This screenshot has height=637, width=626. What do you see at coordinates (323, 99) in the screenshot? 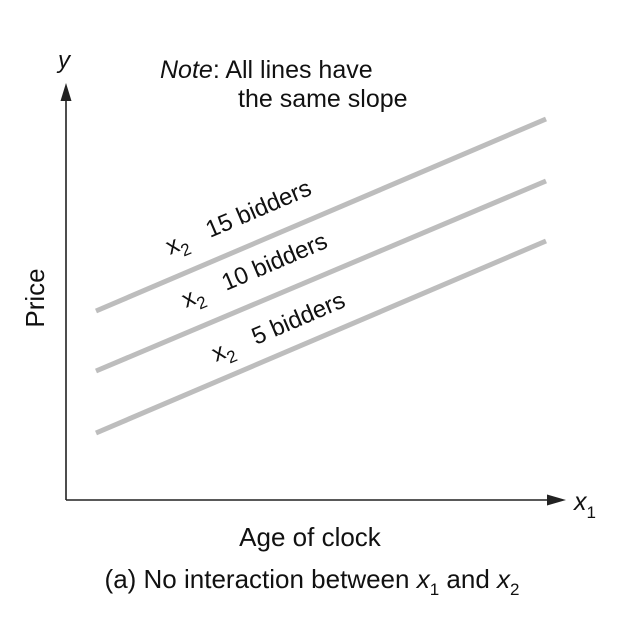
I see `note-line-2: the same slope` at bounding box center [323, 99].